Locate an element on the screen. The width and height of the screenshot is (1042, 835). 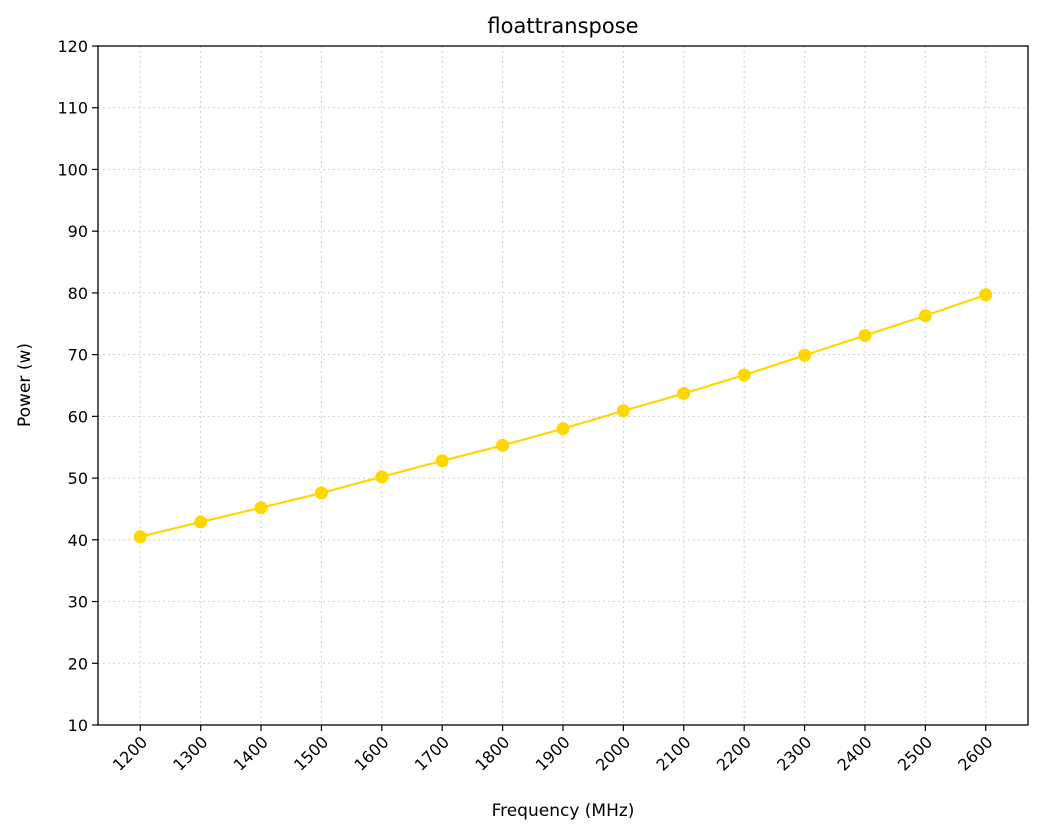
x-tick-label: 1600 is located at coordinates (371, 753).